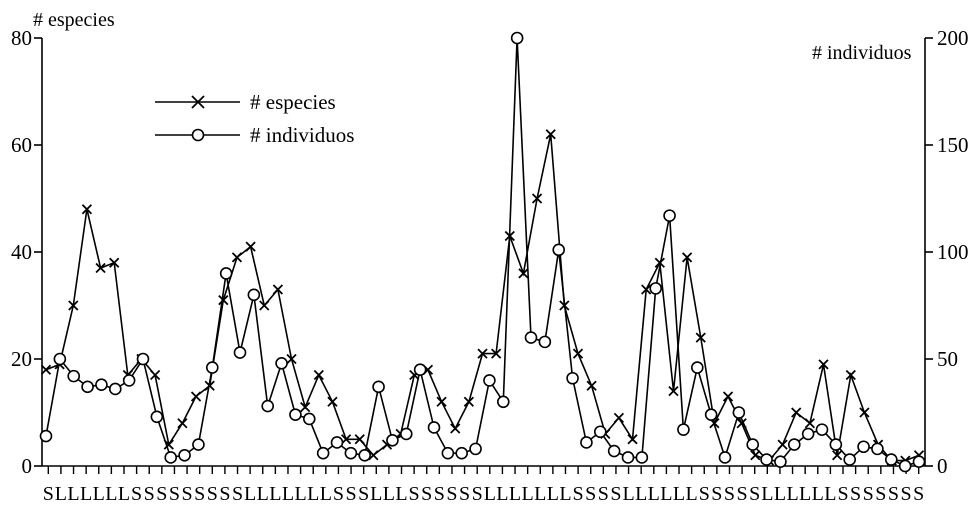  What do you see at coordinates (198, 102) in the screenshot?
I see `legend-x-marker-icon` at bounding box center [198, 102].